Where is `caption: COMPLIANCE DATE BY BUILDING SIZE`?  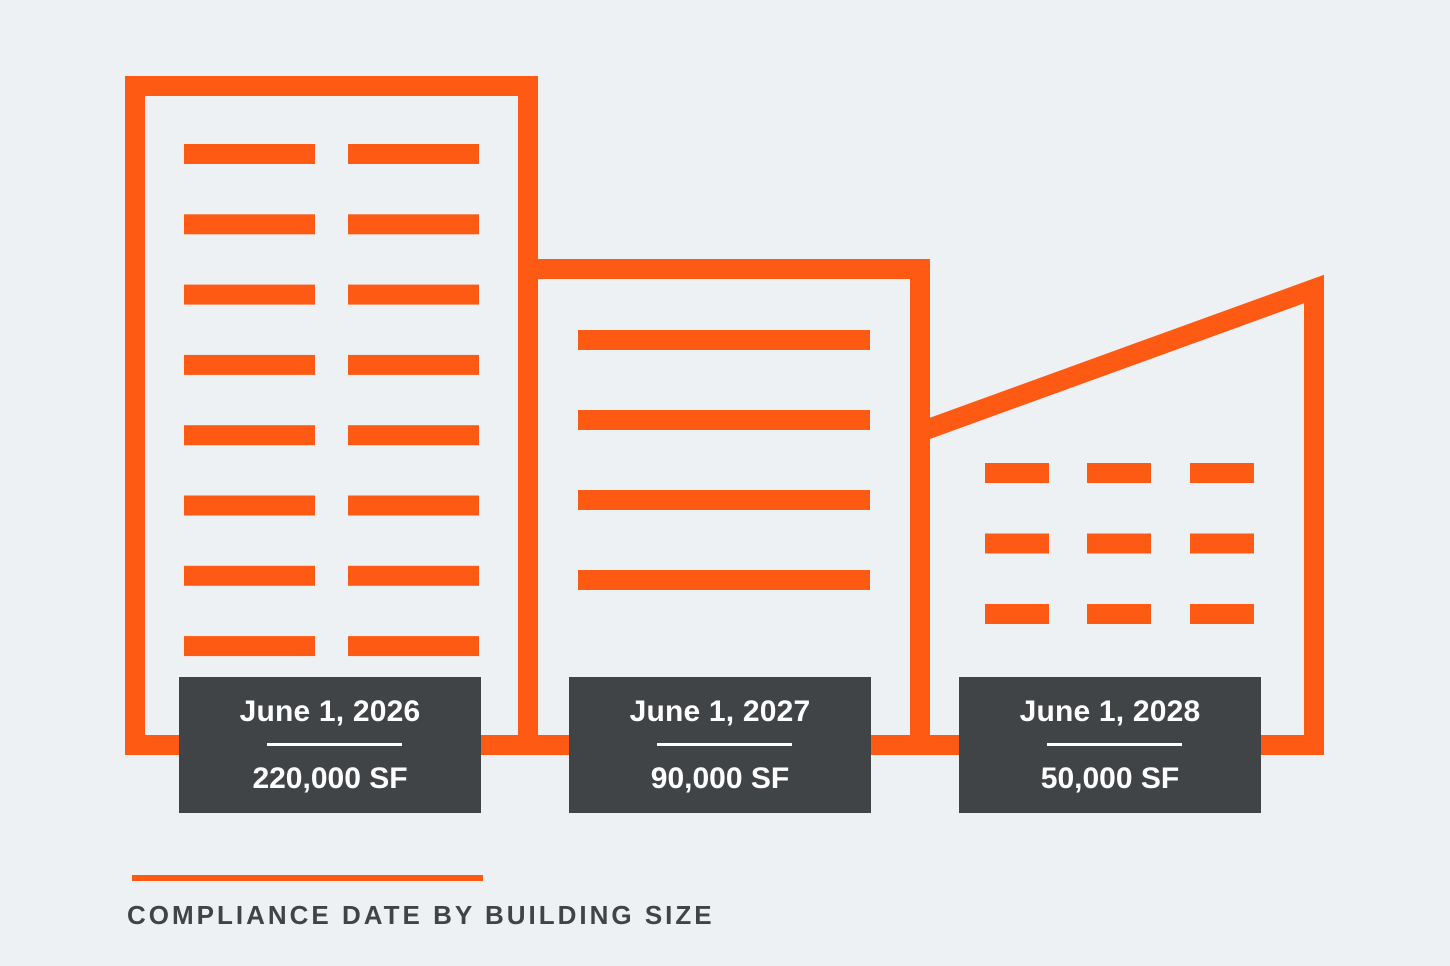 caption: COMPLIANCE DATE BY BUILDING SIZE is located at coordinates (421, 915).